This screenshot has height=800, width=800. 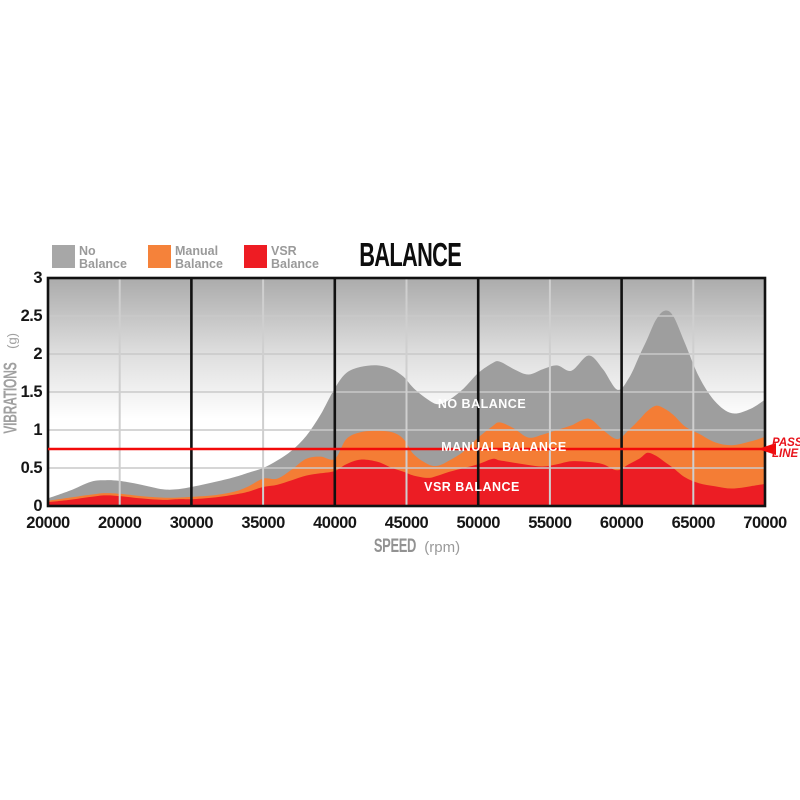 I want to click on y-tick-label: 0, so click(x=37, y=506).